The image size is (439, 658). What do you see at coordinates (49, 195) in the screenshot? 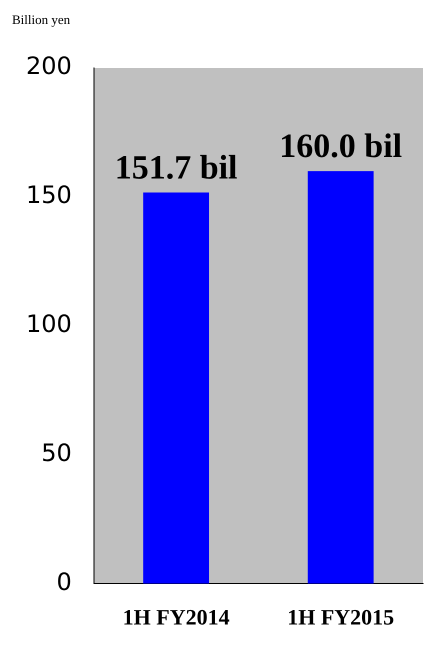
I see `y-tick-label: 150` at bounding box center [49, 195].